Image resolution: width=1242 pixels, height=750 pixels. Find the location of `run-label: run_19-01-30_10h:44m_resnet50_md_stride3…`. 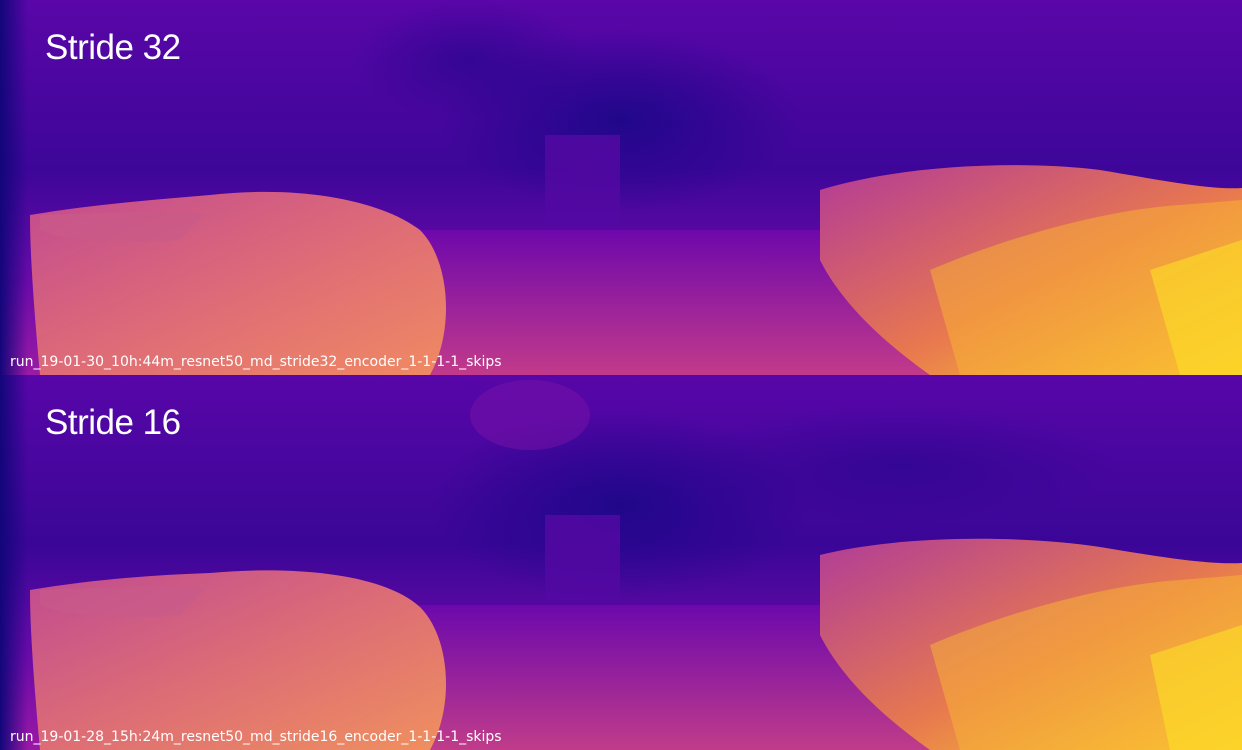

run-label: run_19-01-30_10h:44m_resnet50_md_stride3… is located at coordinates (256, 362).